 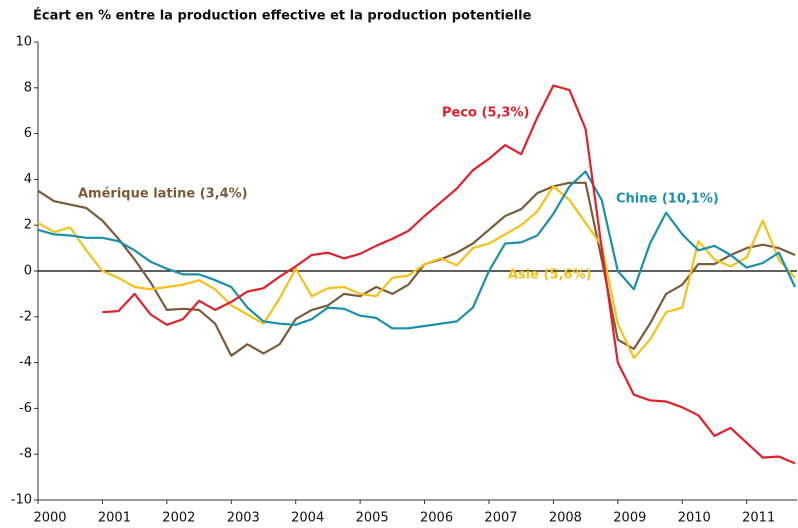 I want to click on y-tick-label: -4, so click(x=25, y=362).